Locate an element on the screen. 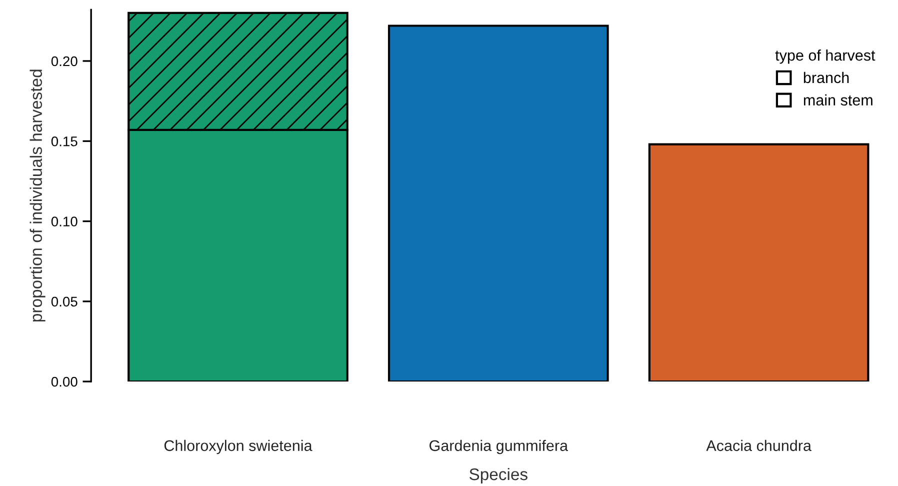 Image resolution: width=898 pixels, height=486 pixels. y-tick-label: 0.00 is located at coordinates (64, 381).